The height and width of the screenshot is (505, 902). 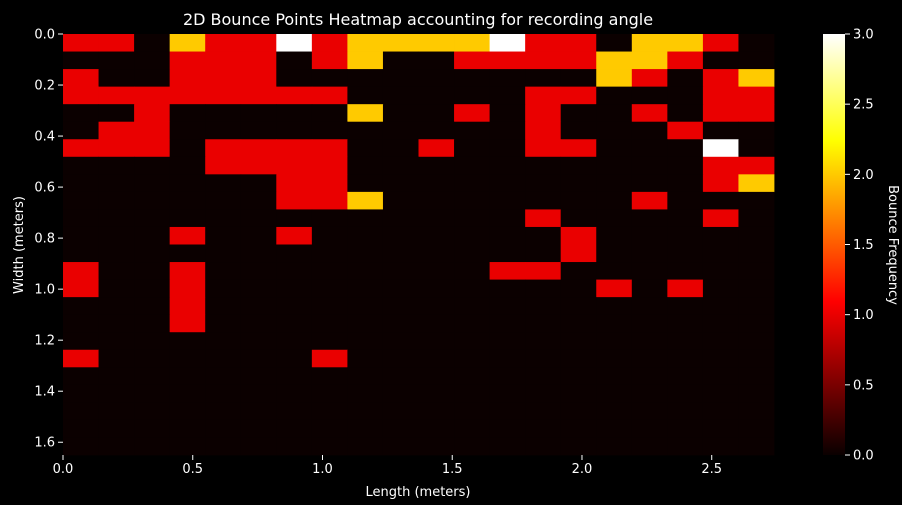 What do you see at coordinates (863, 105) in the screenshot?
I see `colorbar-tick-label: 2.5` at bounding box center [863, 105].